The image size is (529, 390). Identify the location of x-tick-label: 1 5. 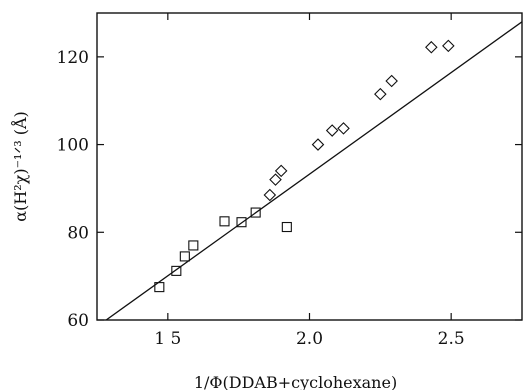
(167, 339).